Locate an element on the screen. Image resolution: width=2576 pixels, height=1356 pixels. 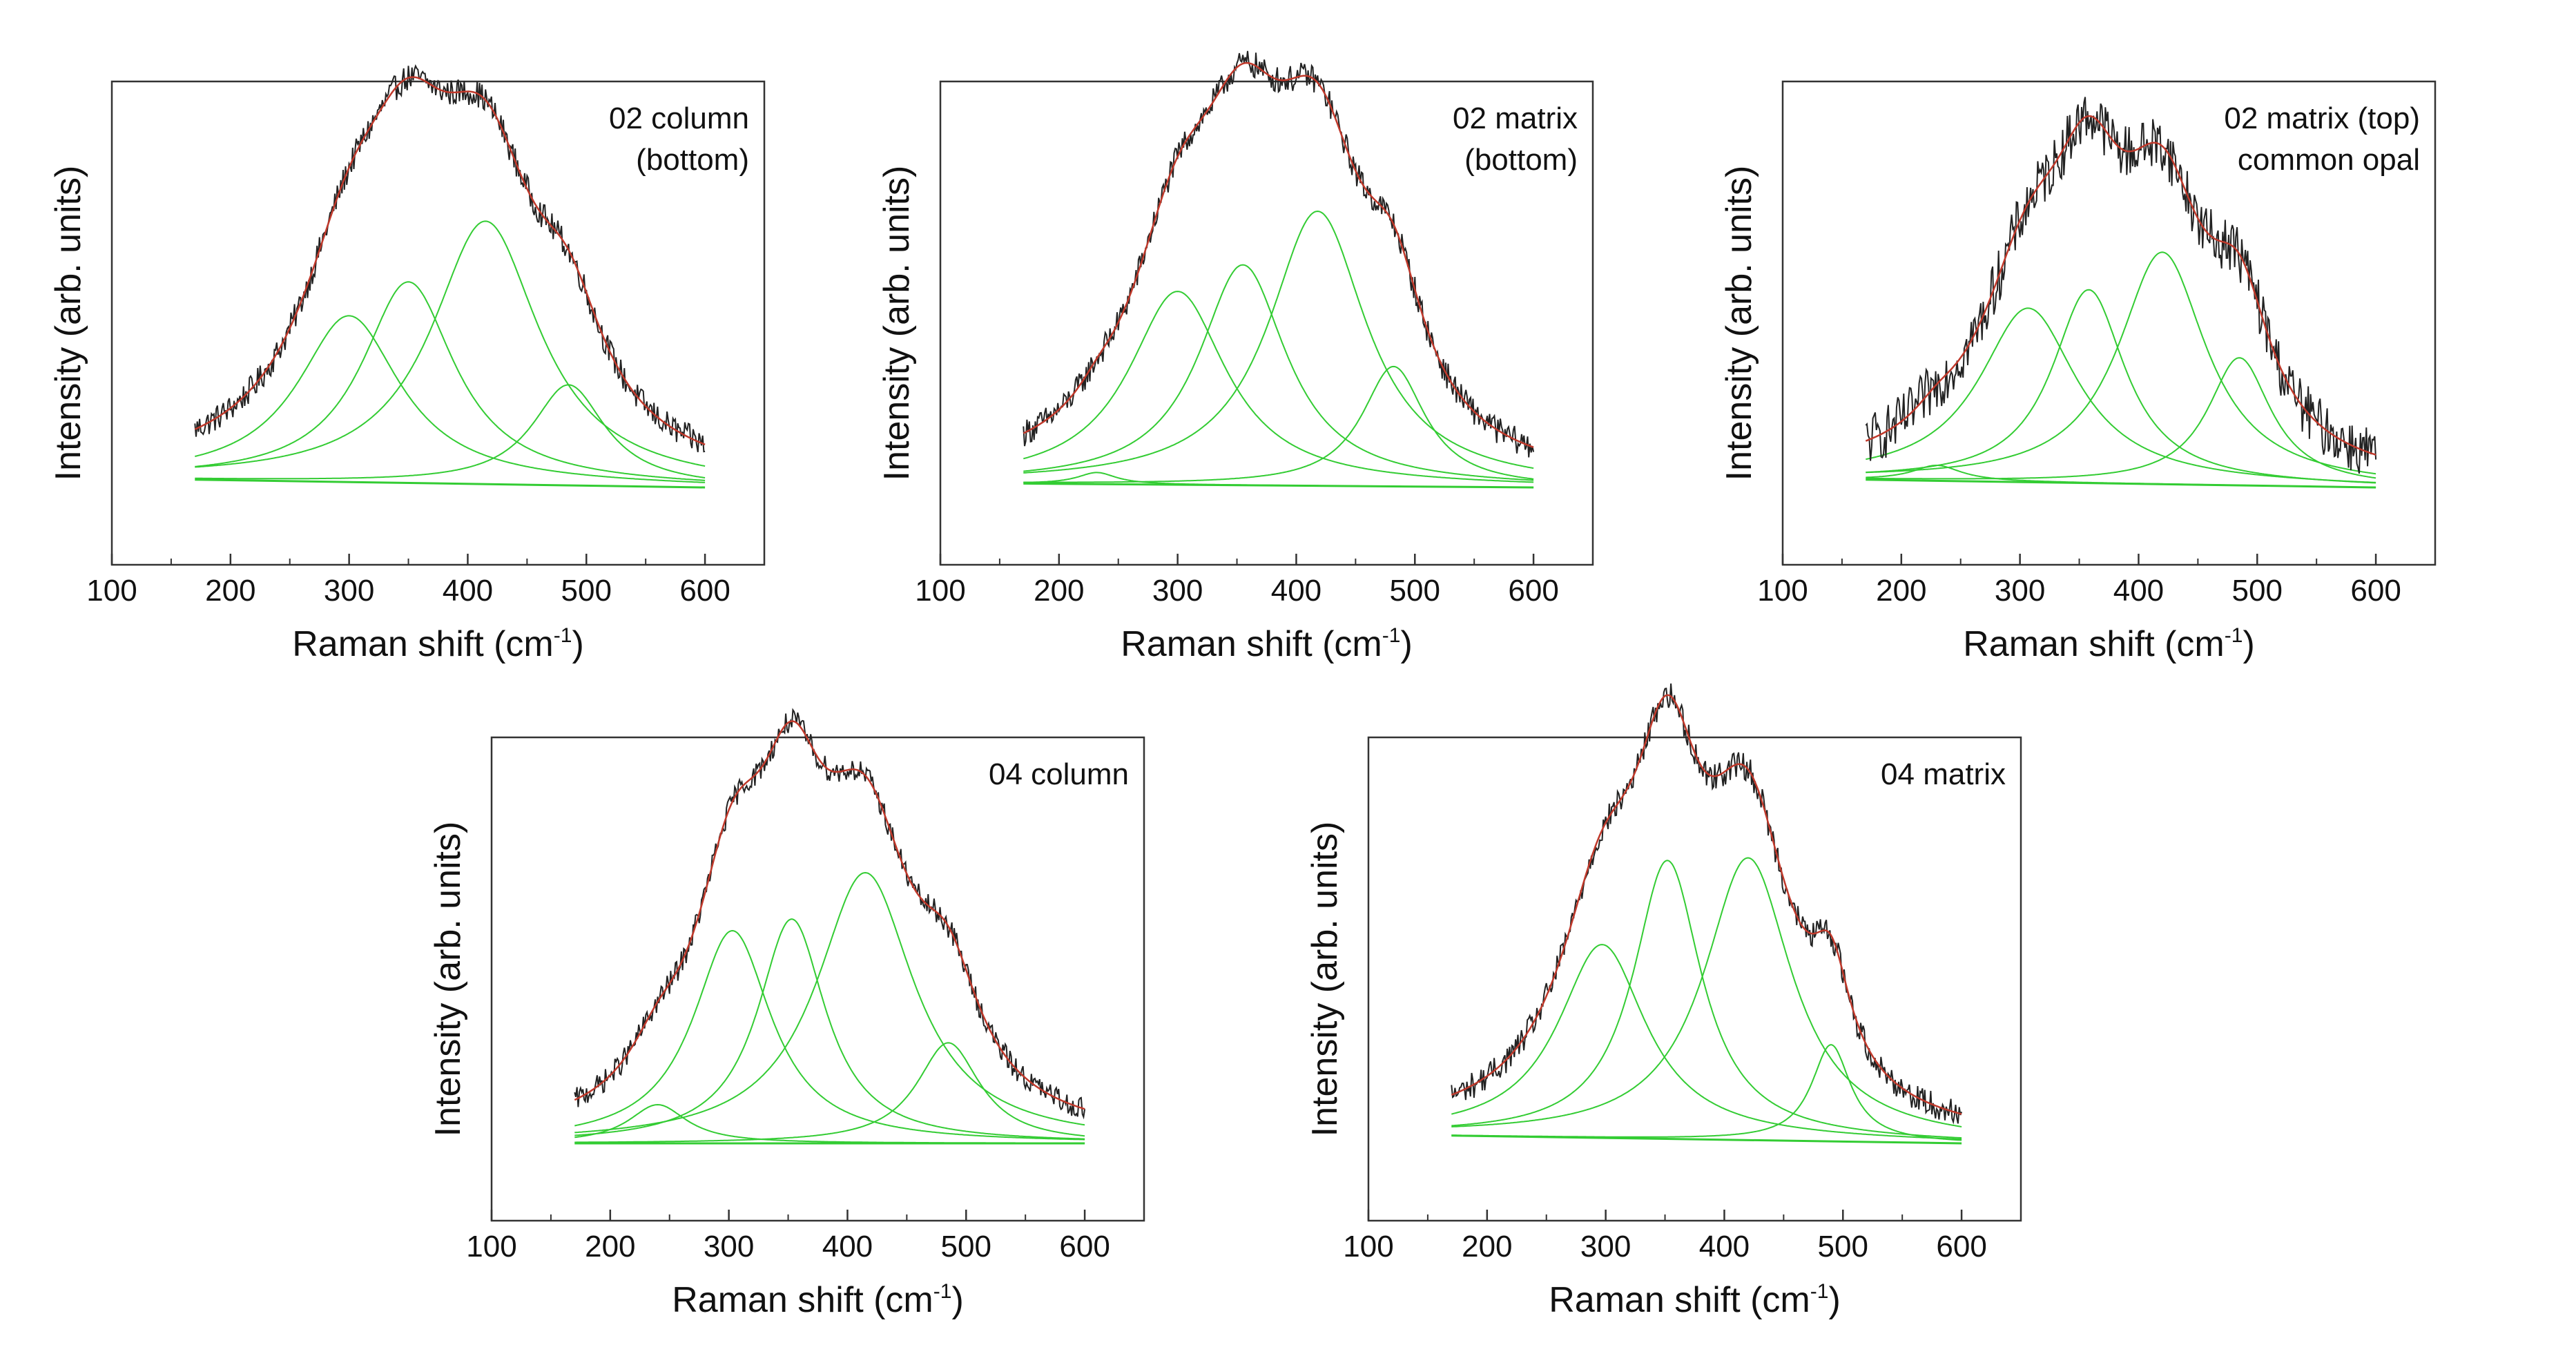
sample-annotation: common opal is located at coordinates (2329, 160).